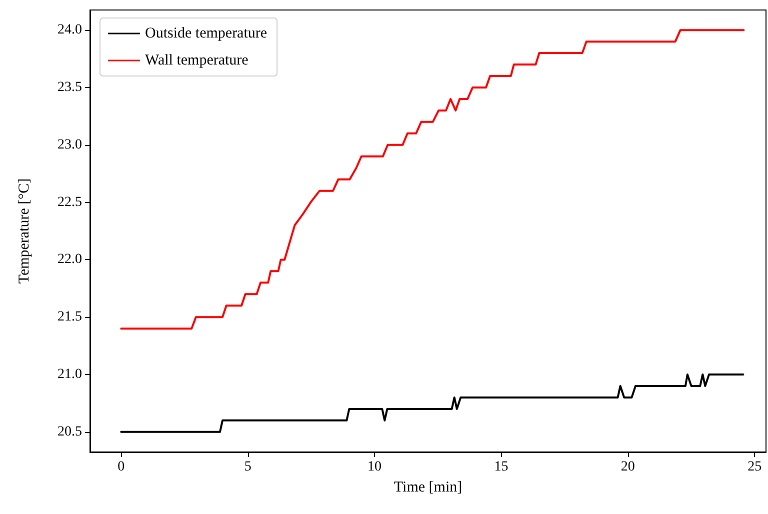  What do you see at coordinates (432, 403) in the screenshot?
I see `line-series` at bounding box center [432, 403].